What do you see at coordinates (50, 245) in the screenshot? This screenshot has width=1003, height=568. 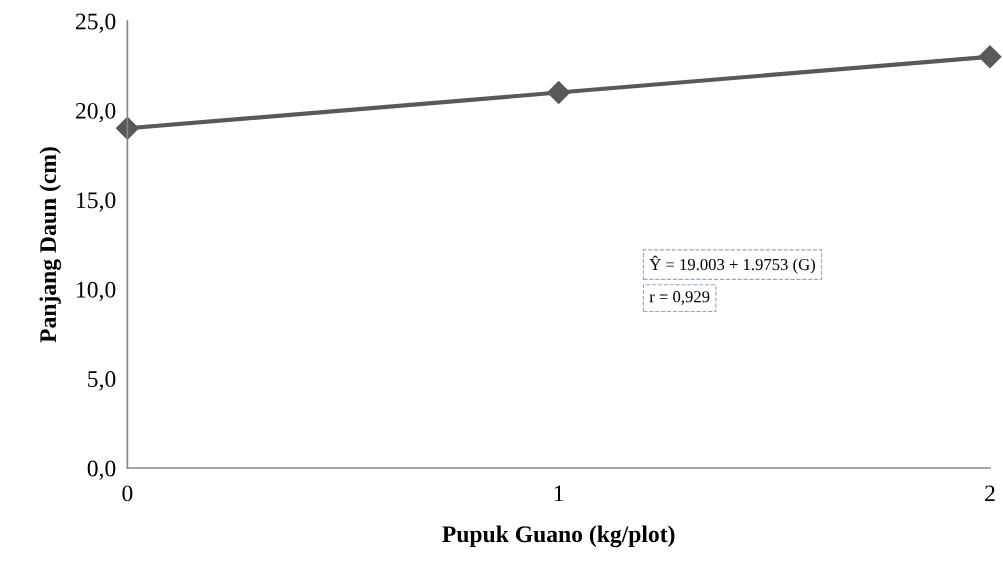 I see `y-axis-title: Panjang Daun (cm)` at bounding box center [50, 245].